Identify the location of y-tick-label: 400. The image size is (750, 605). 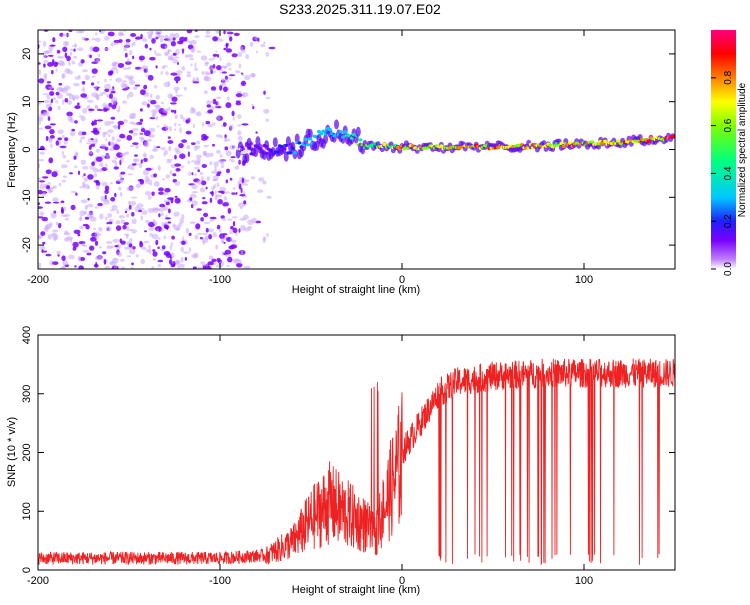
(27, 335).